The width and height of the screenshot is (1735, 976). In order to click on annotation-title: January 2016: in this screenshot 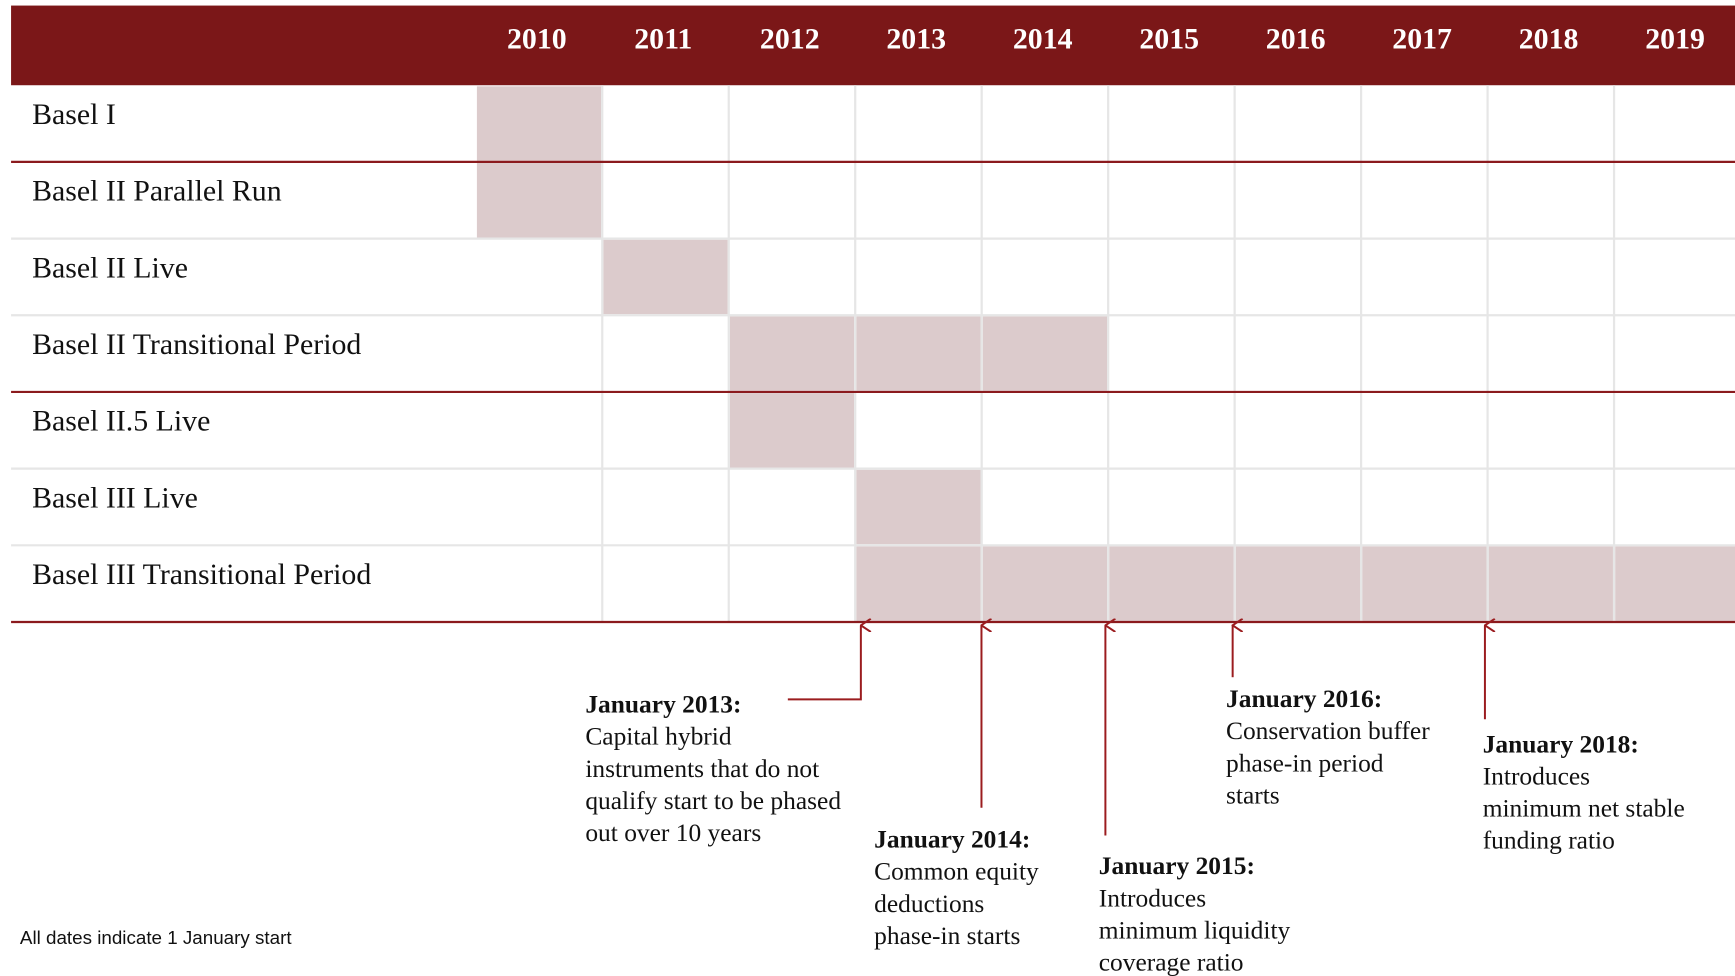, I will do `click(1304, 698)`.